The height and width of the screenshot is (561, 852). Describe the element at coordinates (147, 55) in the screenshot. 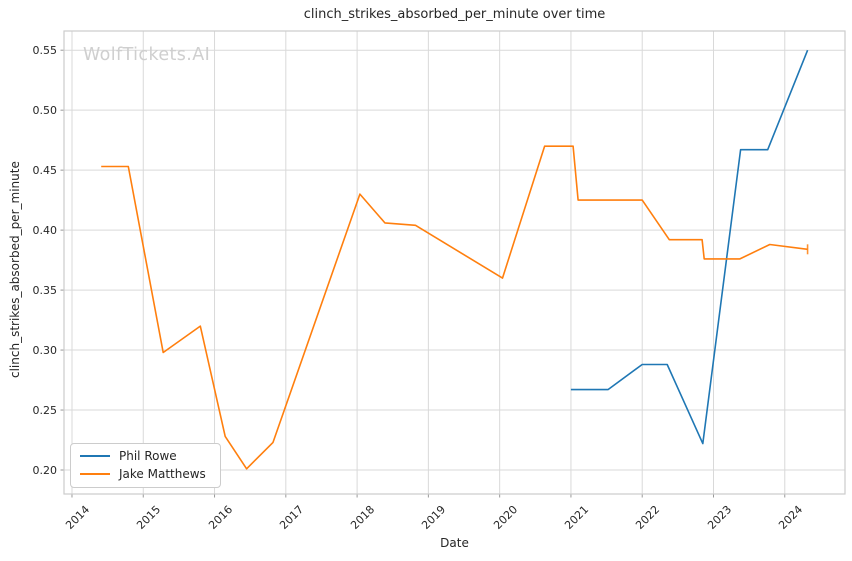

I see `watermark: WolfTickets.AI` at that location.